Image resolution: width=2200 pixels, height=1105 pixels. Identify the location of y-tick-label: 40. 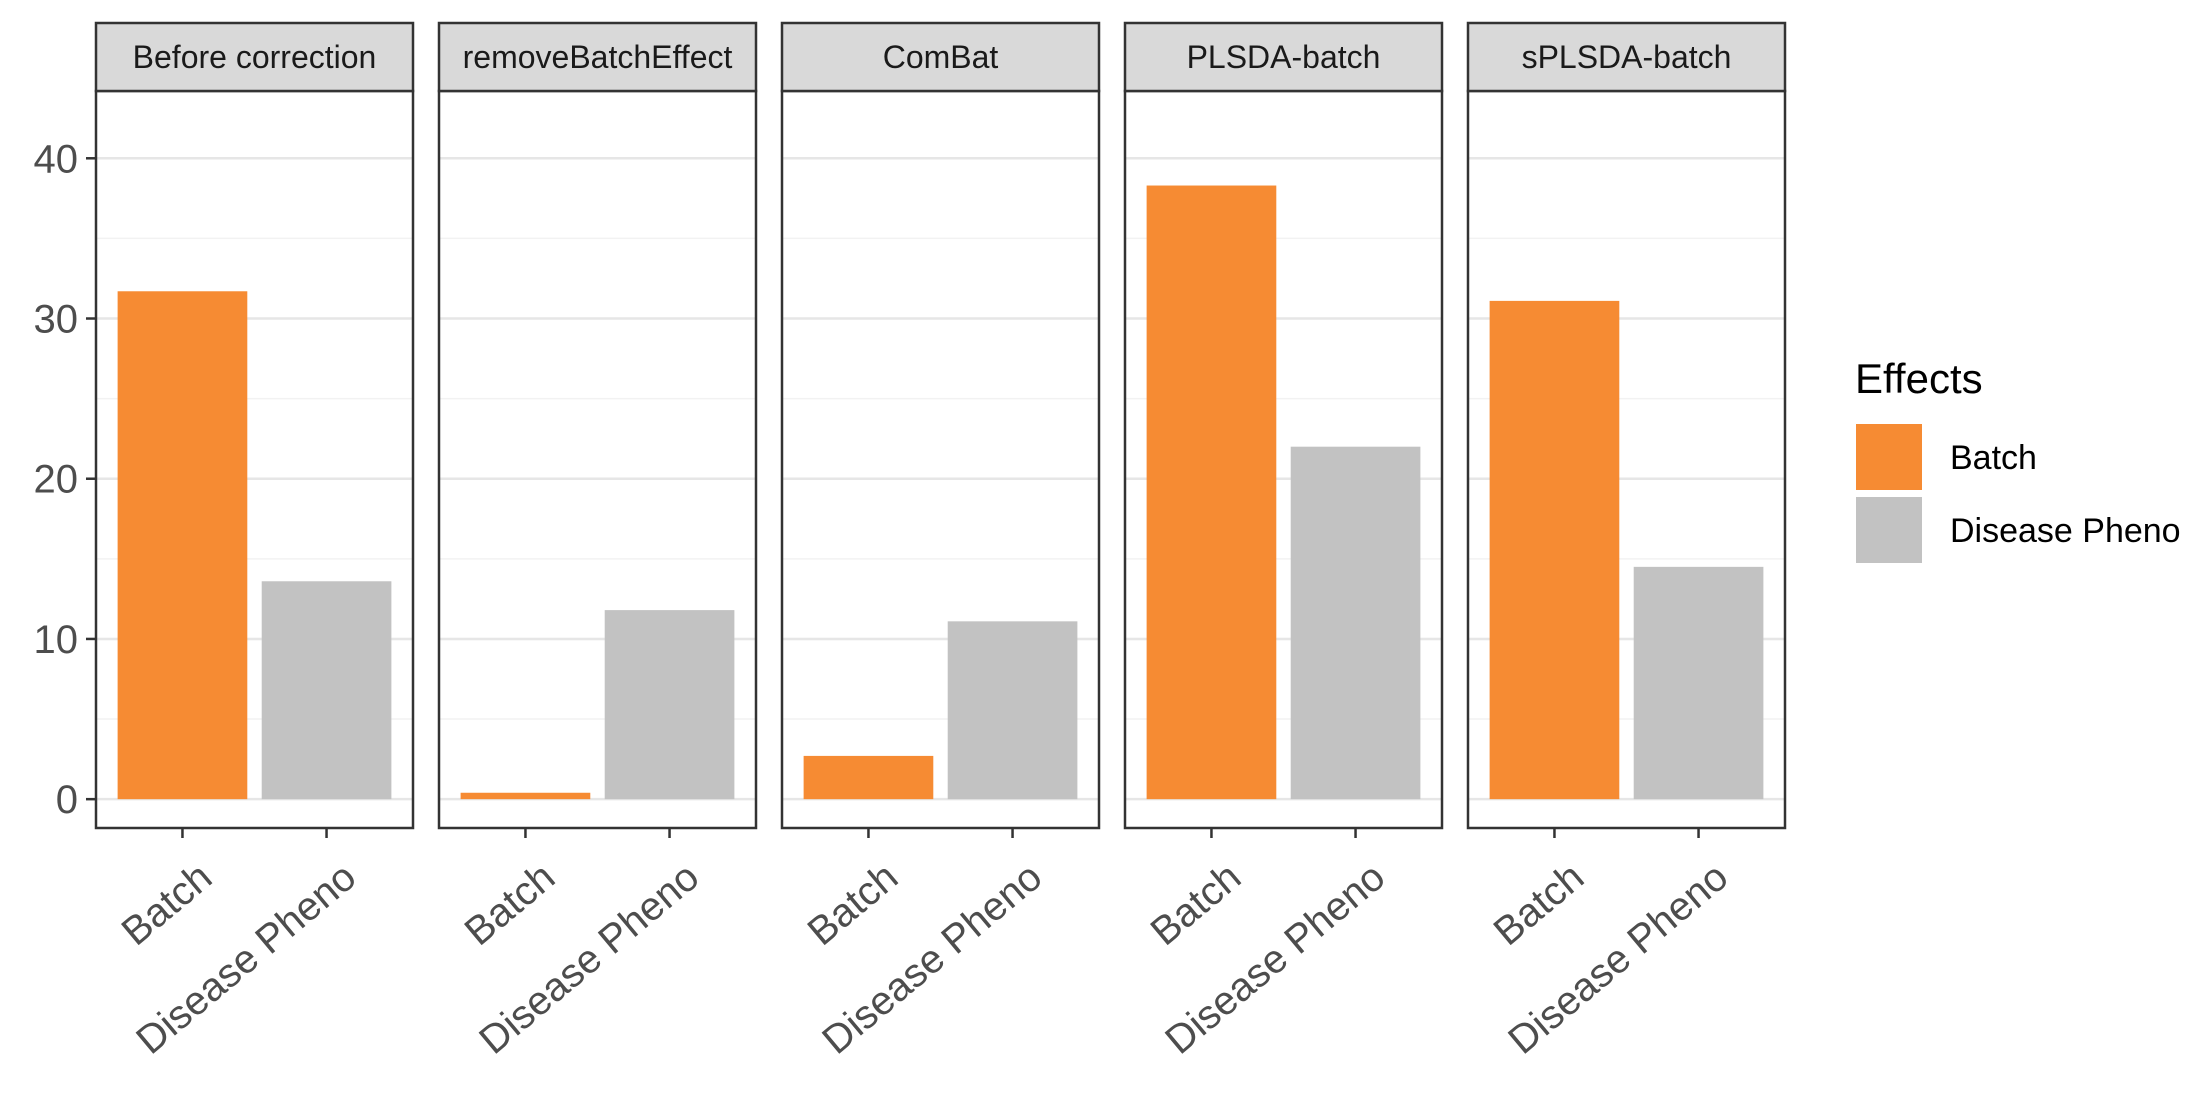
(56, 159).